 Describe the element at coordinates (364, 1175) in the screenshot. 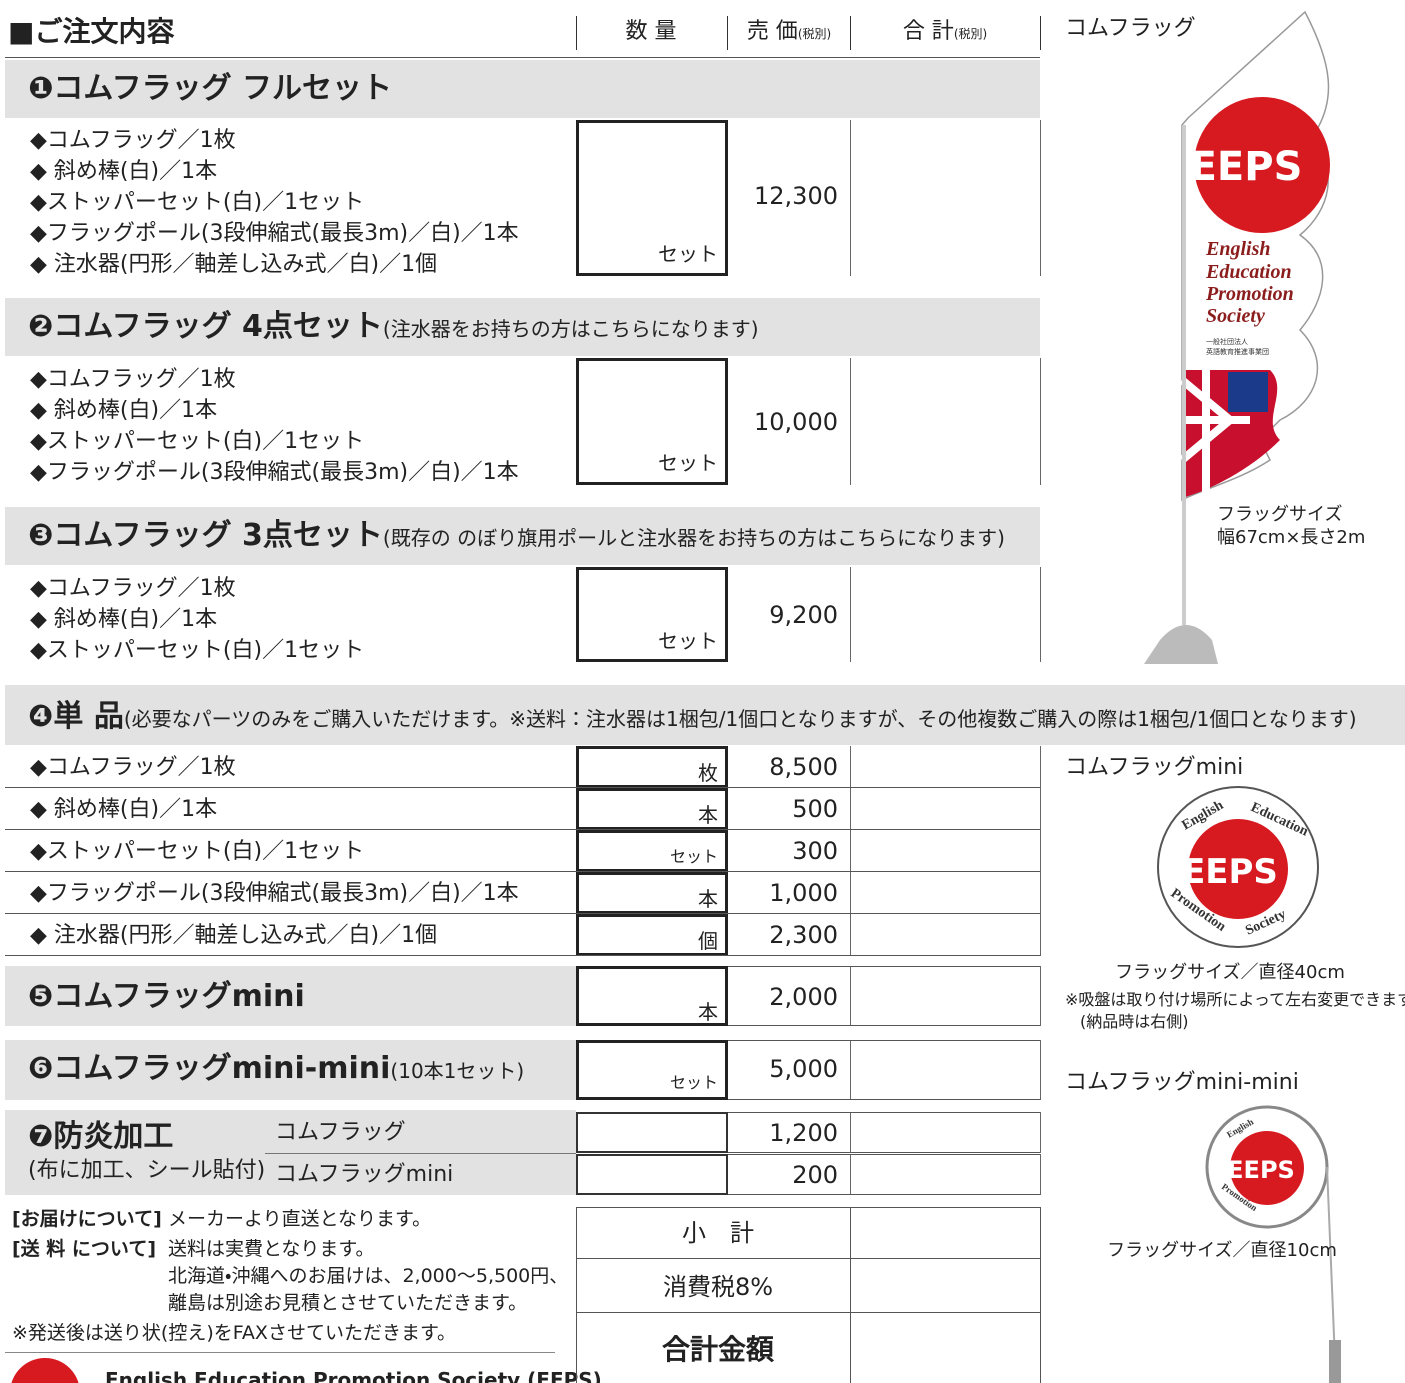

I see `item: コムフラッグmini` at that location.